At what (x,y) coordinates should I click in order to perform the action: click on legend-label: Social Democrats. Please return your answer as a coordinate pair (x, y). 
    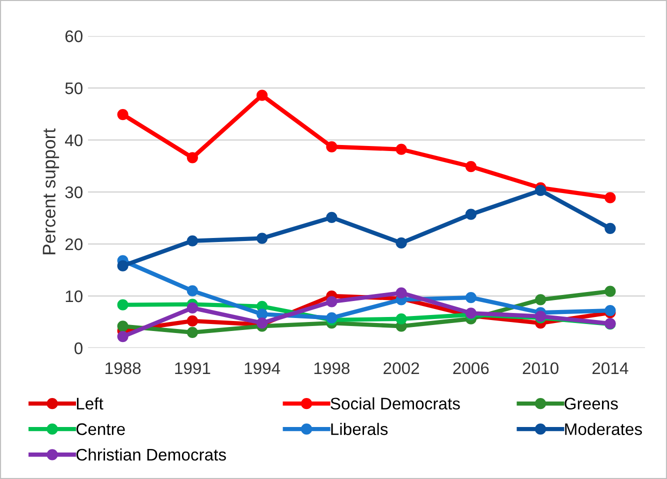
    Looking at the image, I should click on (395, 403).